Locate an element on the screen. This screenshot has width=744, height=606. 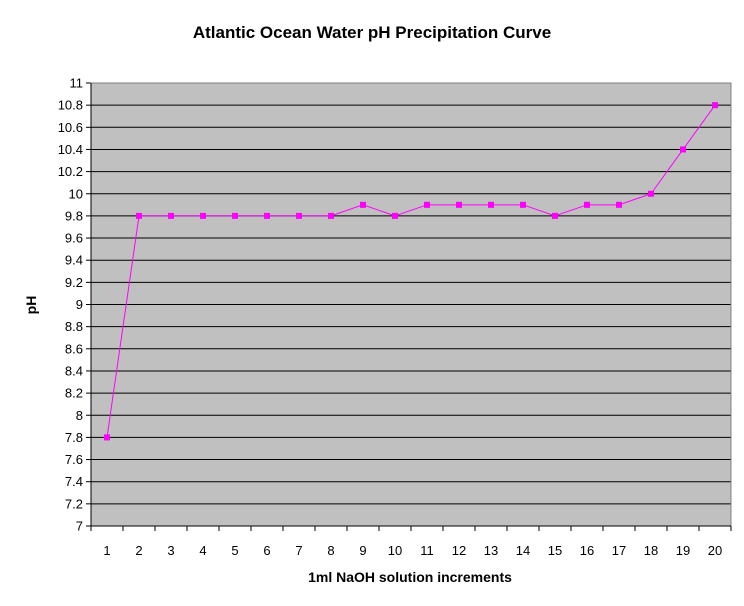
y-tick-label: 7.8 is located at coordinates (74, 437).